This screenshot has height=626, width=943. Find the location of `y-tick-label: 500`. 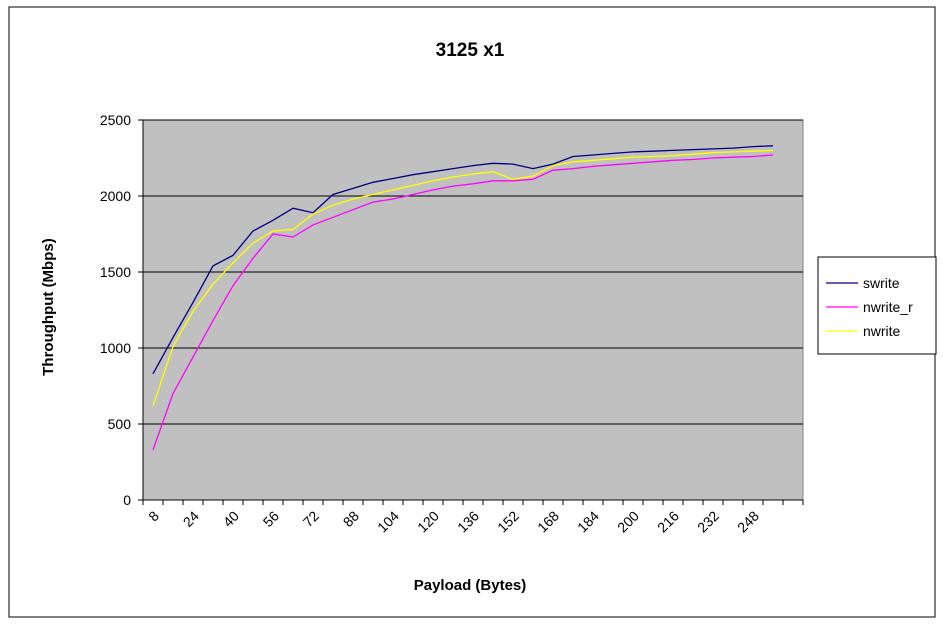

y-tick-label: 500 is located at coordinates (120, 424).